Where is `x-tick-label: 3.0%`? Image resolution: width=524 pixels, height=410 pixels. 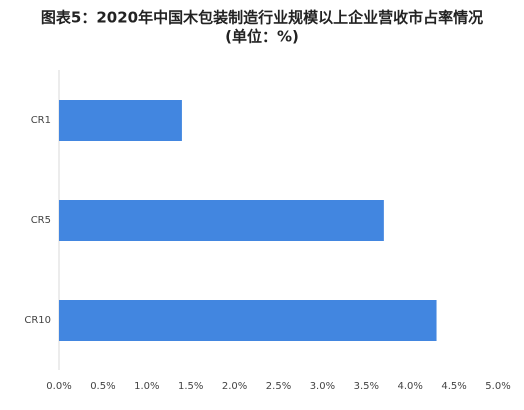
x-tick-label: 3.0% is located at coordinates (322, 386).